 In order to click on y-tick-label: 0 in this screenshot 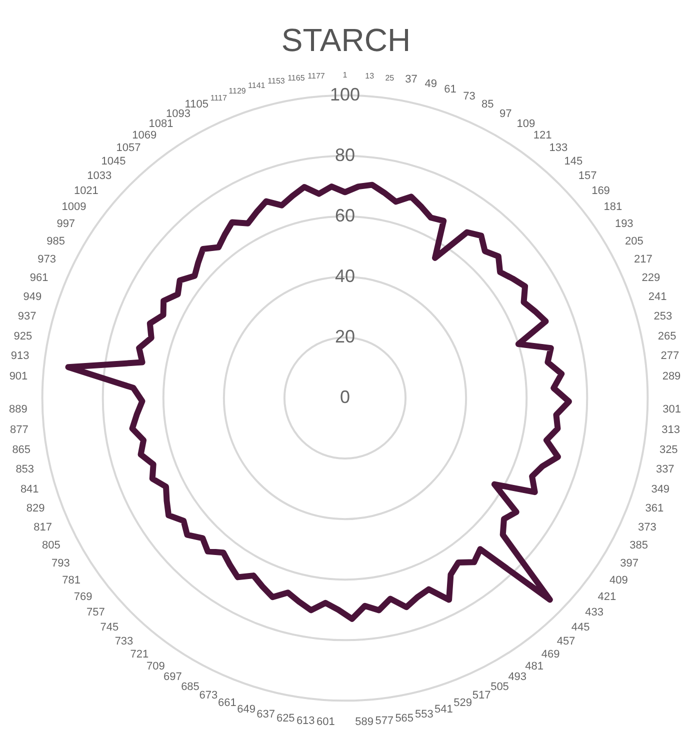, I will do `click(345, 396)`.